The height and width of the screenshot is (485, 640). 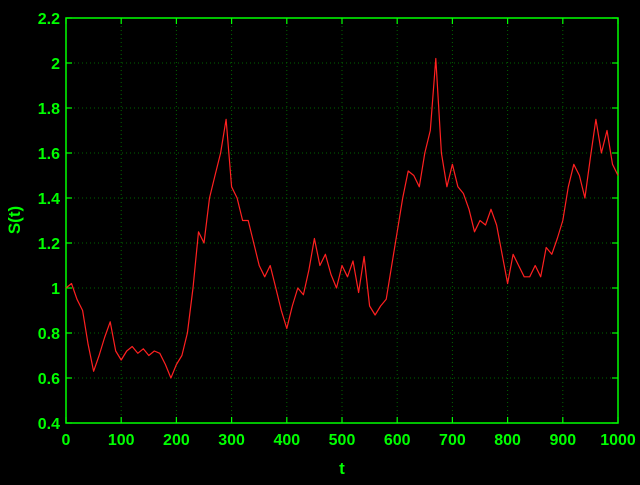 What do you see at coordinates (176, 440) in the screenshot?
I see `x-tick-label: 200` at bounding box center [176, 440].